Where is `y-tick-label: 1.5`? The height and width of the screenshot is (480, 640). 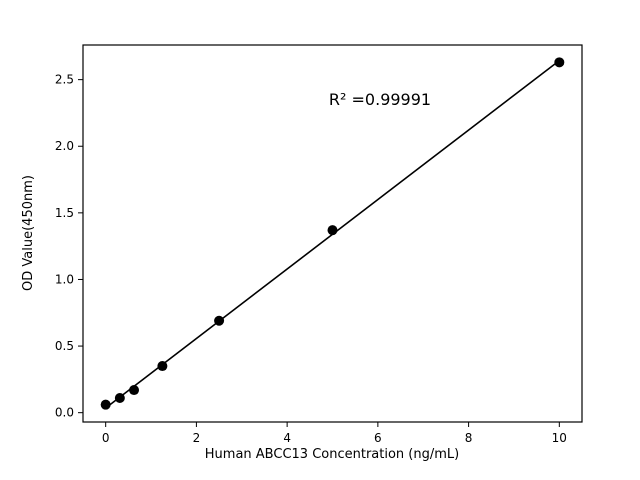 y-tick-label: 1.5 is located at coordinates (64, 213).